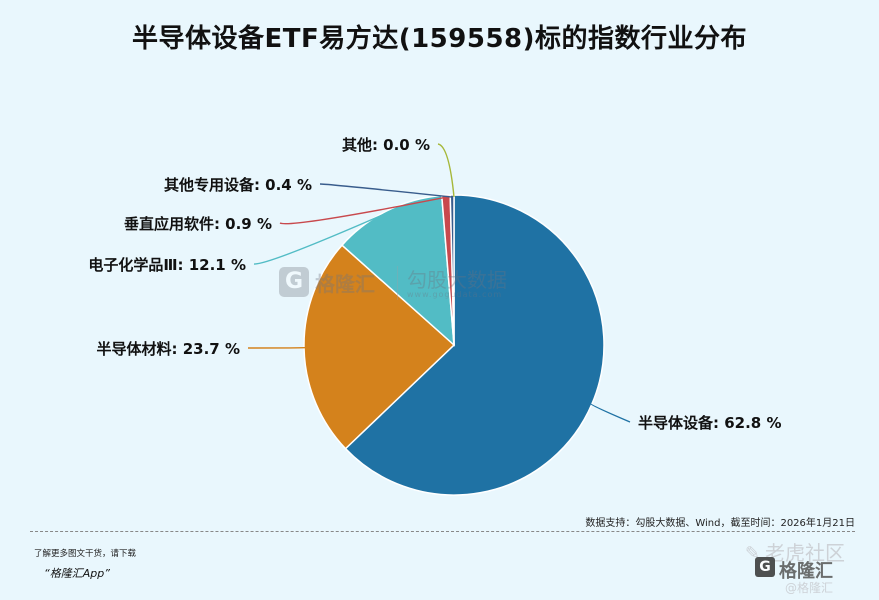 This screenshot has width=879, height=600. I want to click on pie-slice-电子化学品-, so click(397, 270).